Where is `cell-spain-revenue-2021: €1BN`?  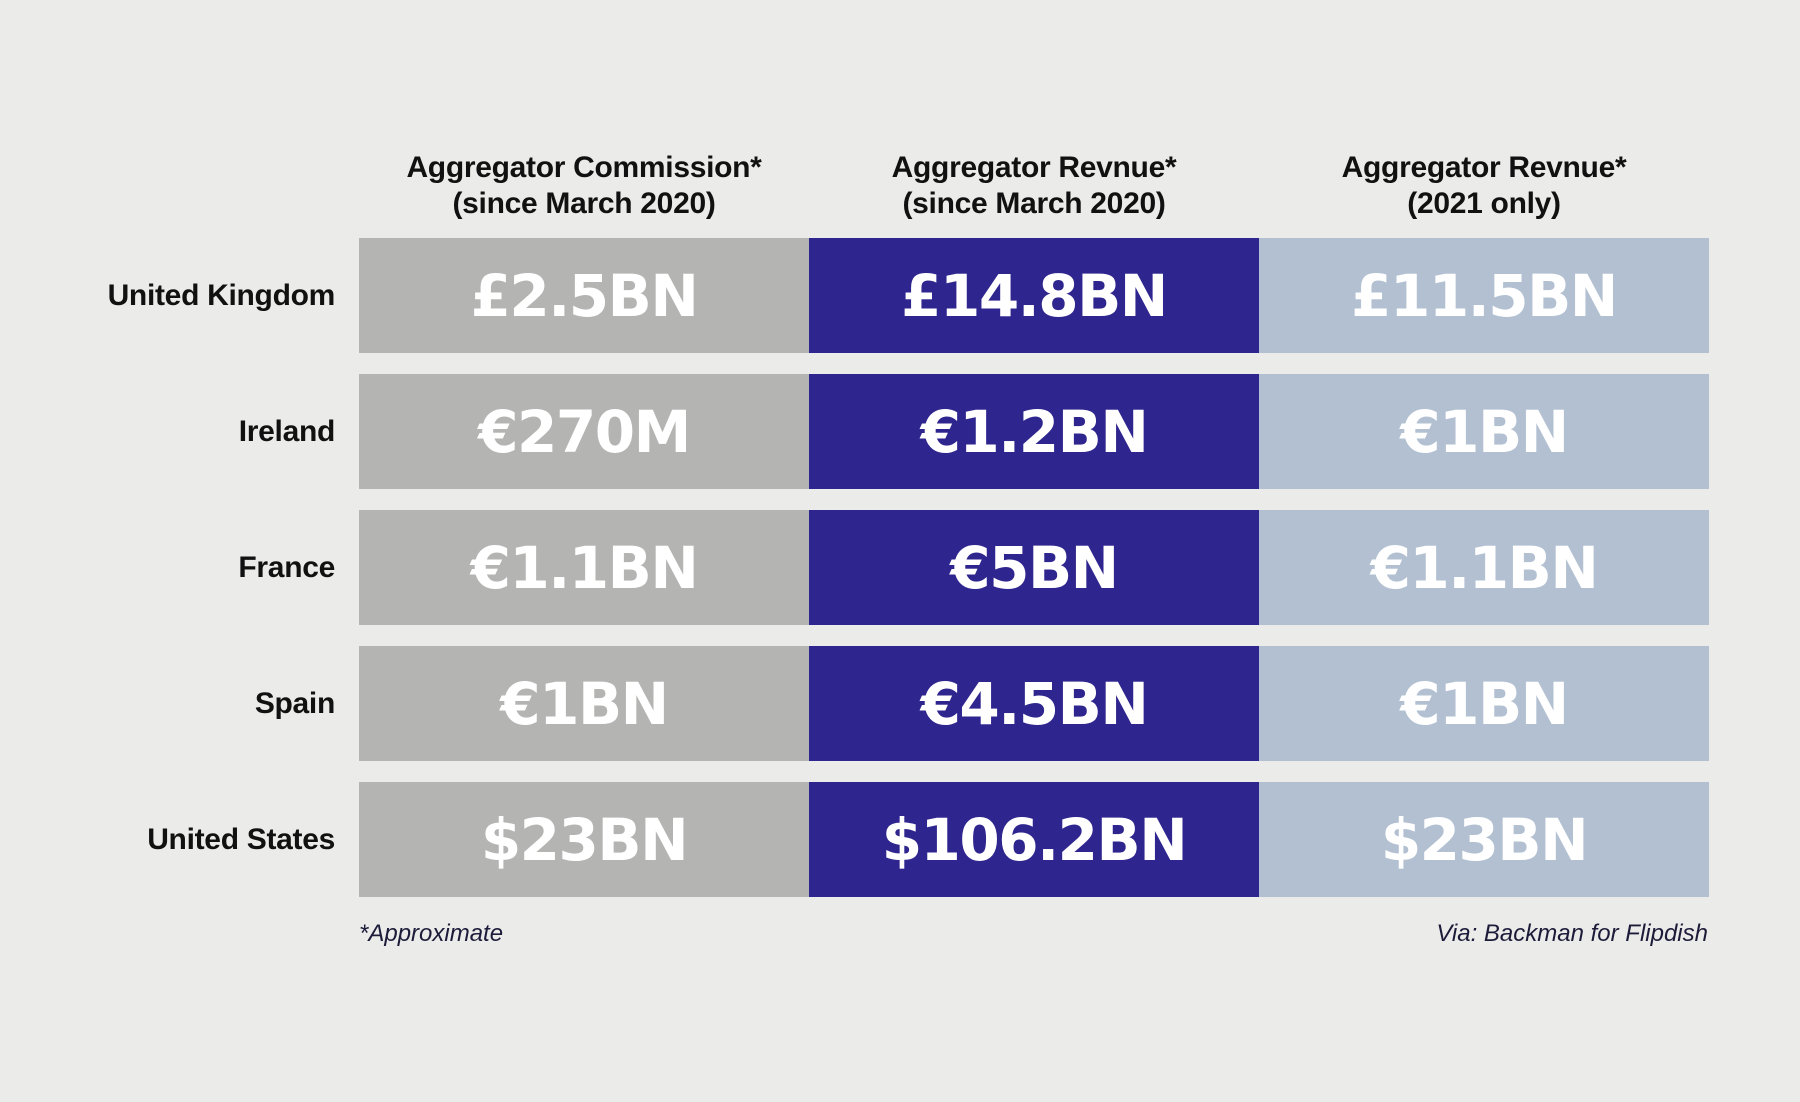 cell-spain-revenue-2021: €1BN is located at coordinates (1484, 703).